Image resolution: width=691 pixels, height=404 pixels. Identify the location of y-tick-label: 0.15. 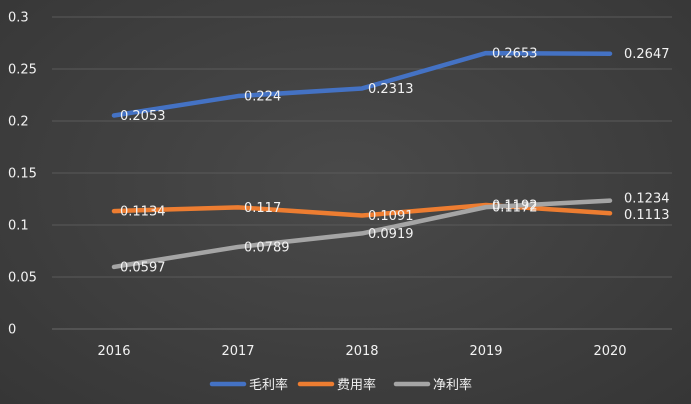
(22, 174).